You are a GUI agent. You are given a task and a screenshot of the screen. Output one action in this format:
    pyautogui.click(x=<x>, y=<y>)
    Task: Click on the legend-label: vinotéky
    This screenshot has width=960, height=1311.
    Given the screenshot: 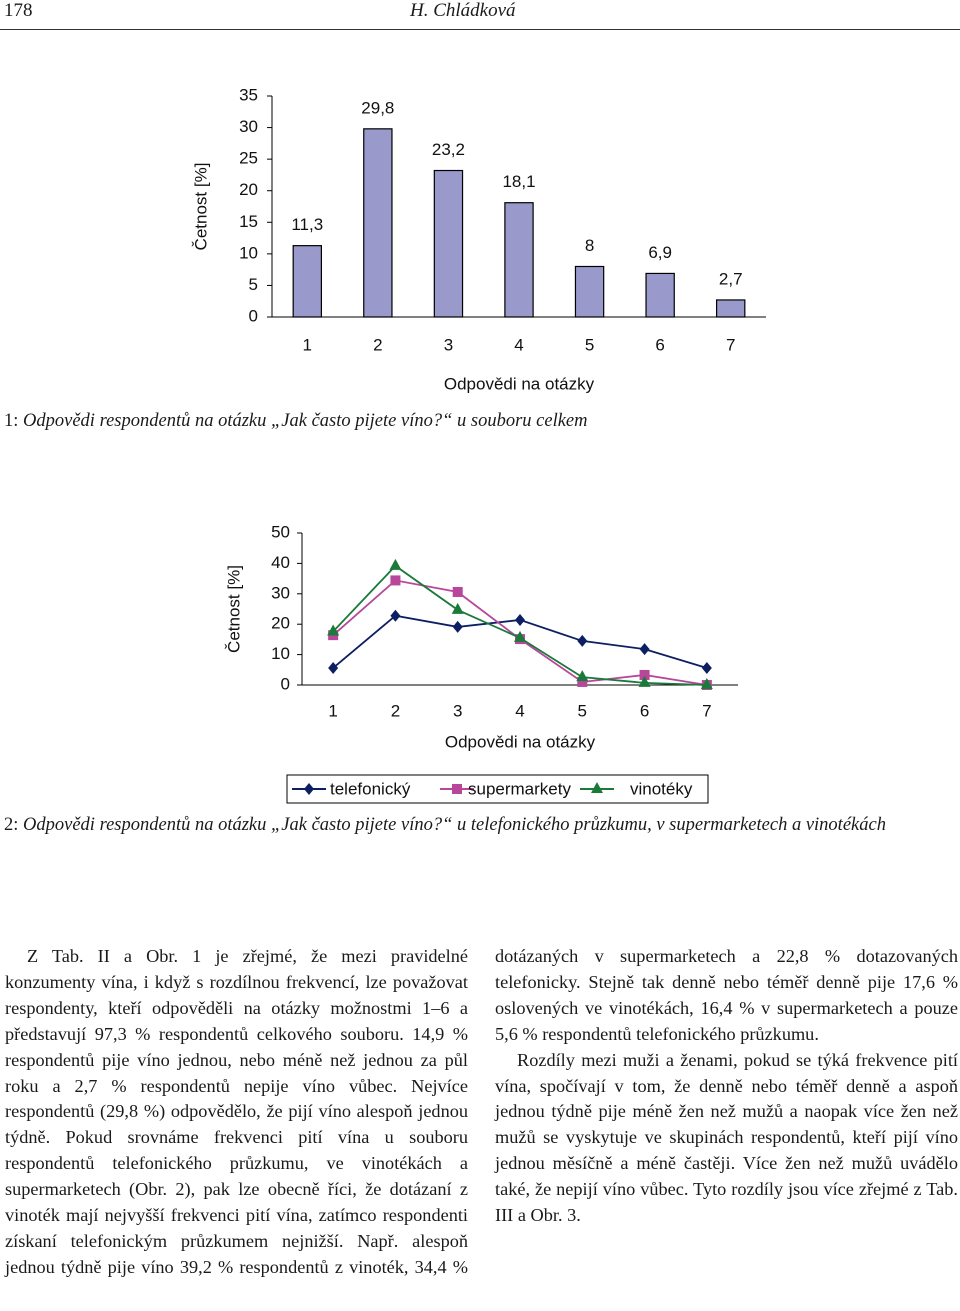 What is the action you would take?
    pyautogui.click(x=661, y=788)
    